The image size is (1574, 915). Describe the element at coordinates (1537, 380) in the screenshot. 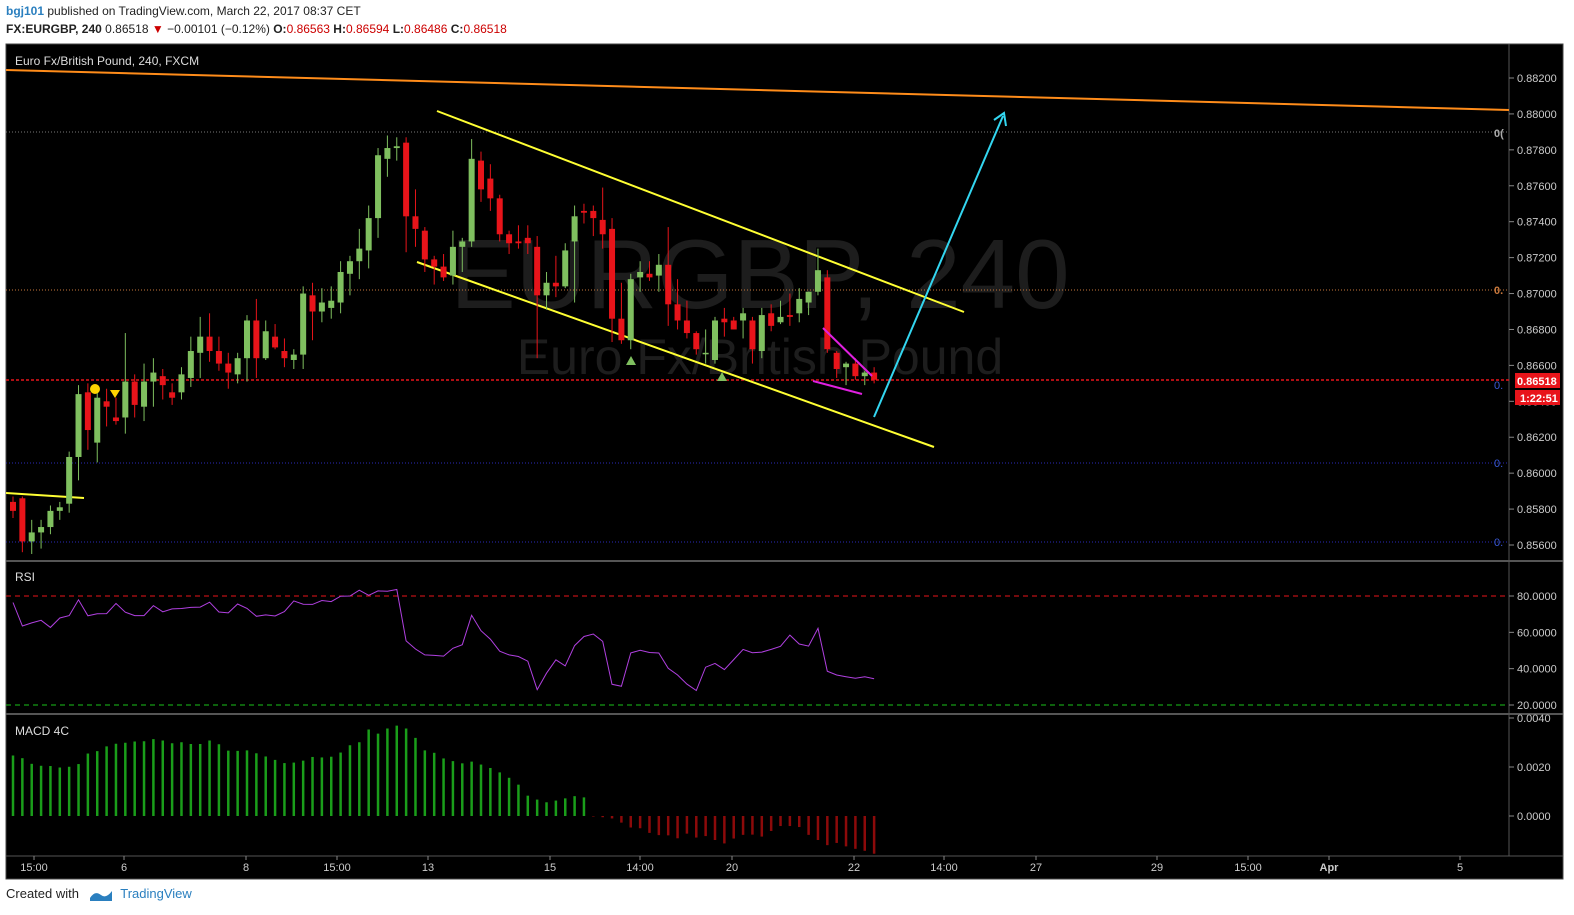

I see `price-tag-bg` at that location.